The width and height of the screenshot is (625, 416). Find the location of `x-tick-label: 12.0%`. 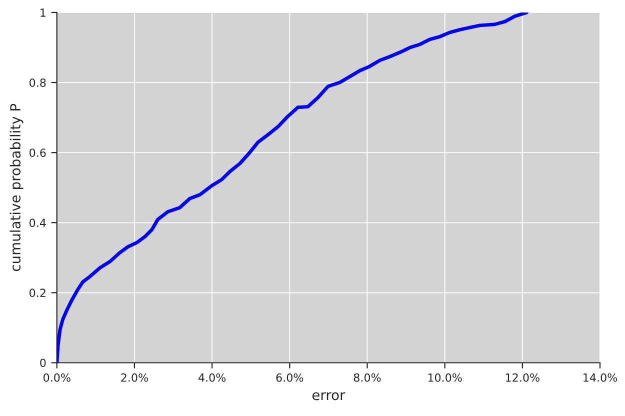

x-tick-label: 12.0% is located at coordinates (523, 377).